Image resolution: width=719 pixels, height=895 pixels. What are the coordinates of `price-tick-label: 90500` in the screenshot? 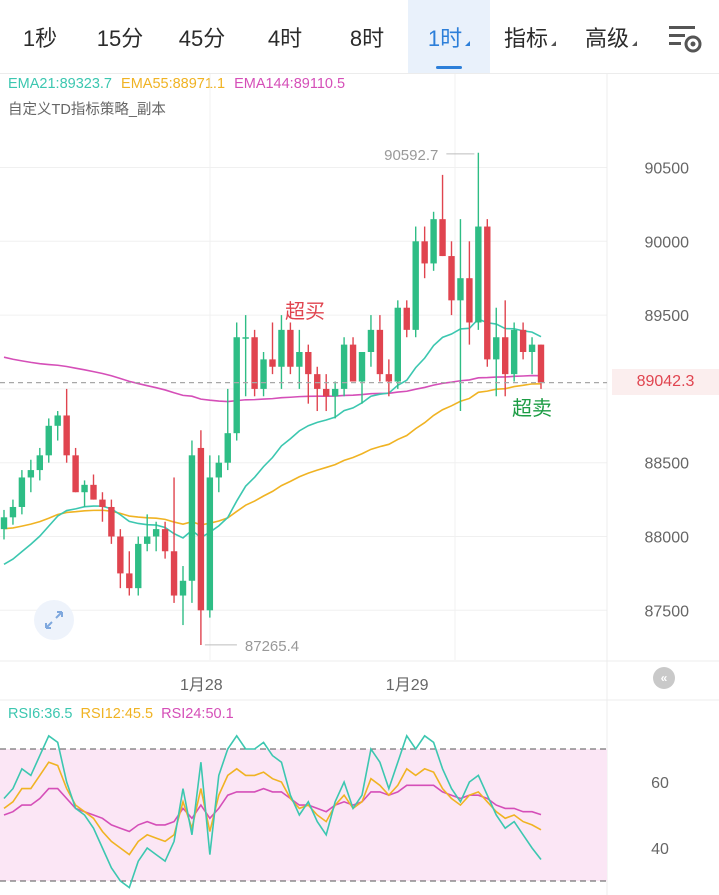 It's located at (667, 169).